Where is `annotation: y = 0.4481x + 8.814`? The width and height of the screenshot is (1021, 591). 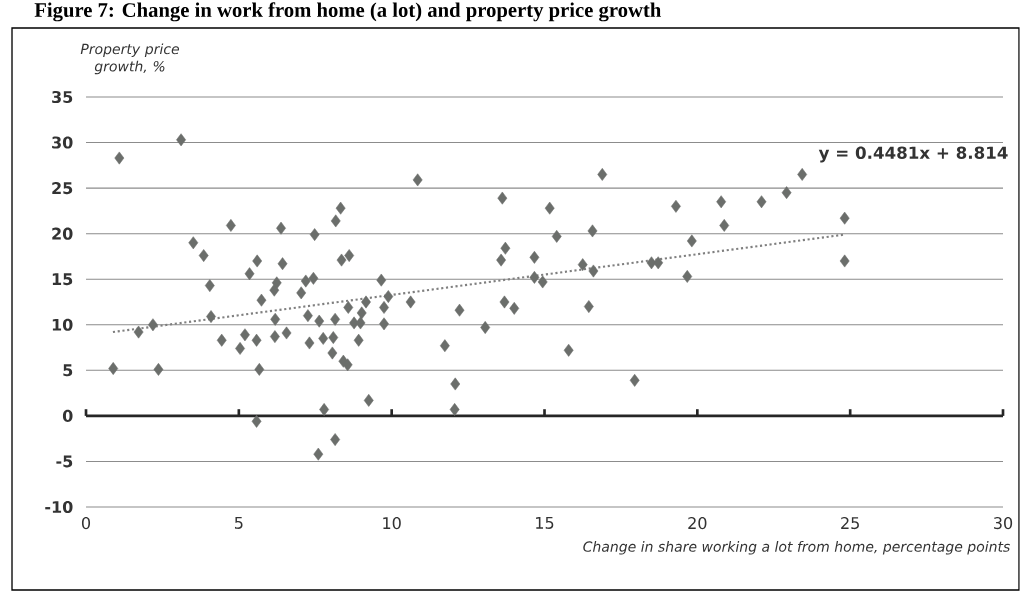
annotation: y = 0.4481x + 8.814 is located at coordinates (913, 154).